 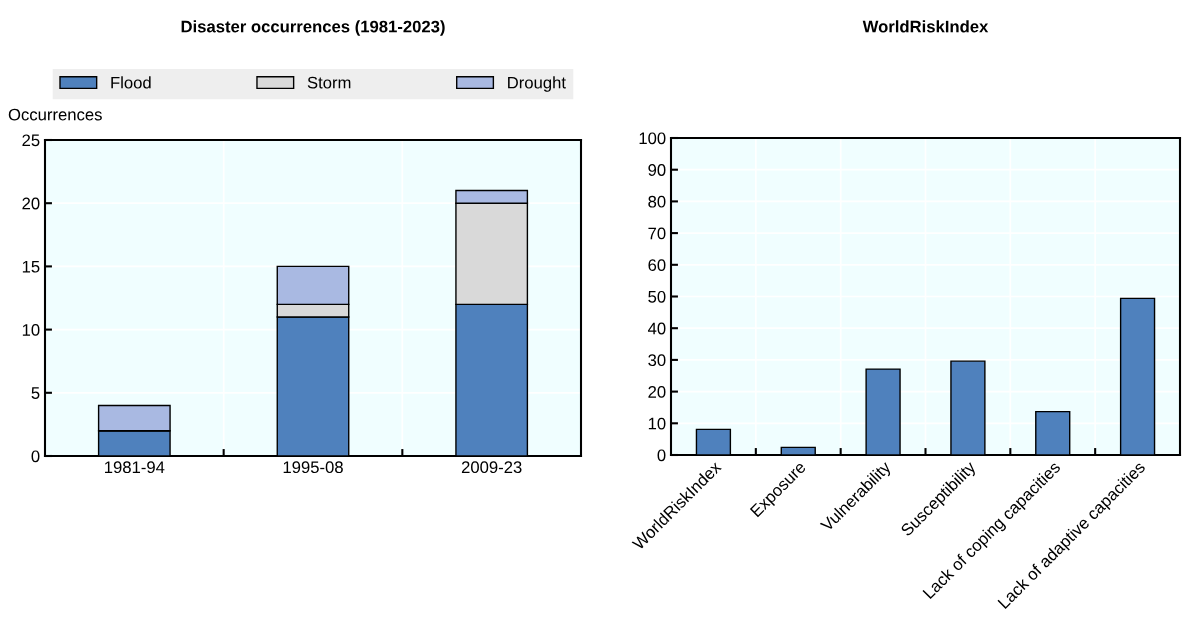 I want to click on x-tick-label: 1995-08, so click(x=313, y=467).